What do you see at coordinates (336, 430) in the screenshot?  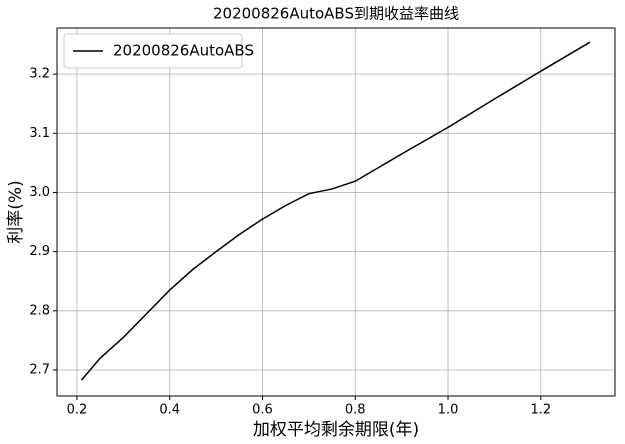 I see `x-axis-label: 加权平均剩余期限(年)` at bounding box center [336, 430].